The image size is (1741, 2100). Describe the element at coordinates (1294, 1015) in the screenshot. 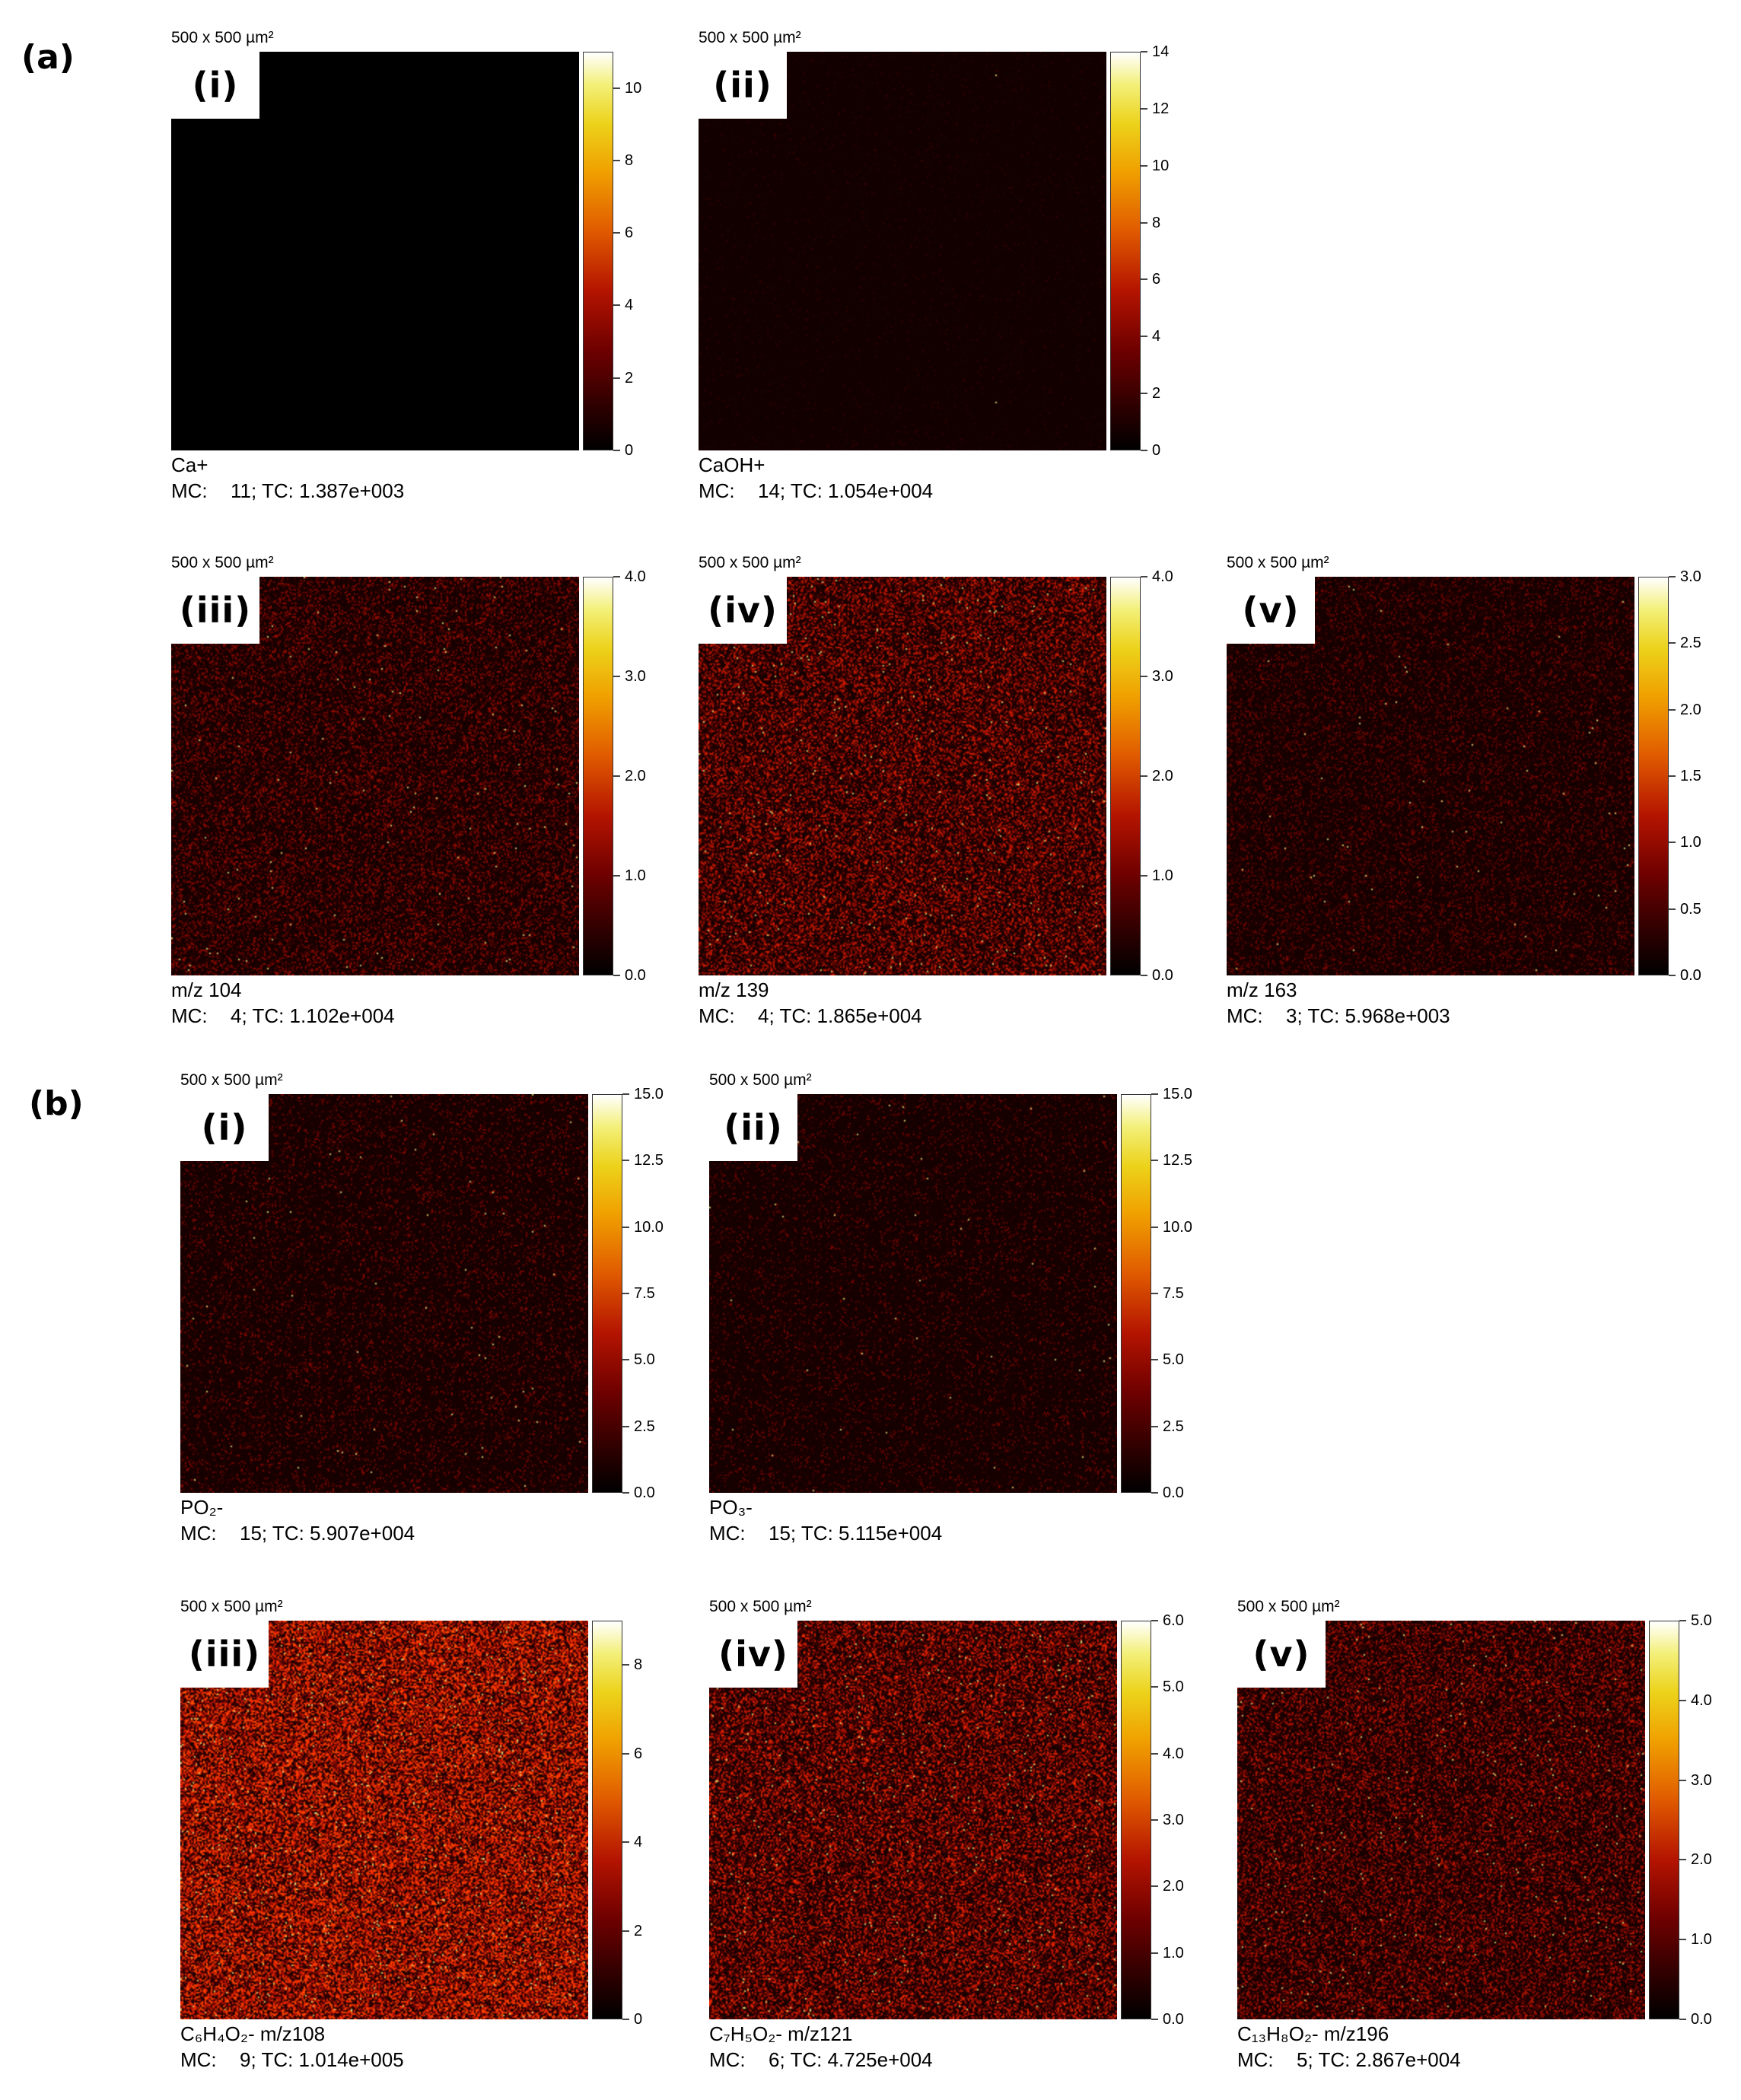

I see `max-count: 3;` at that location.